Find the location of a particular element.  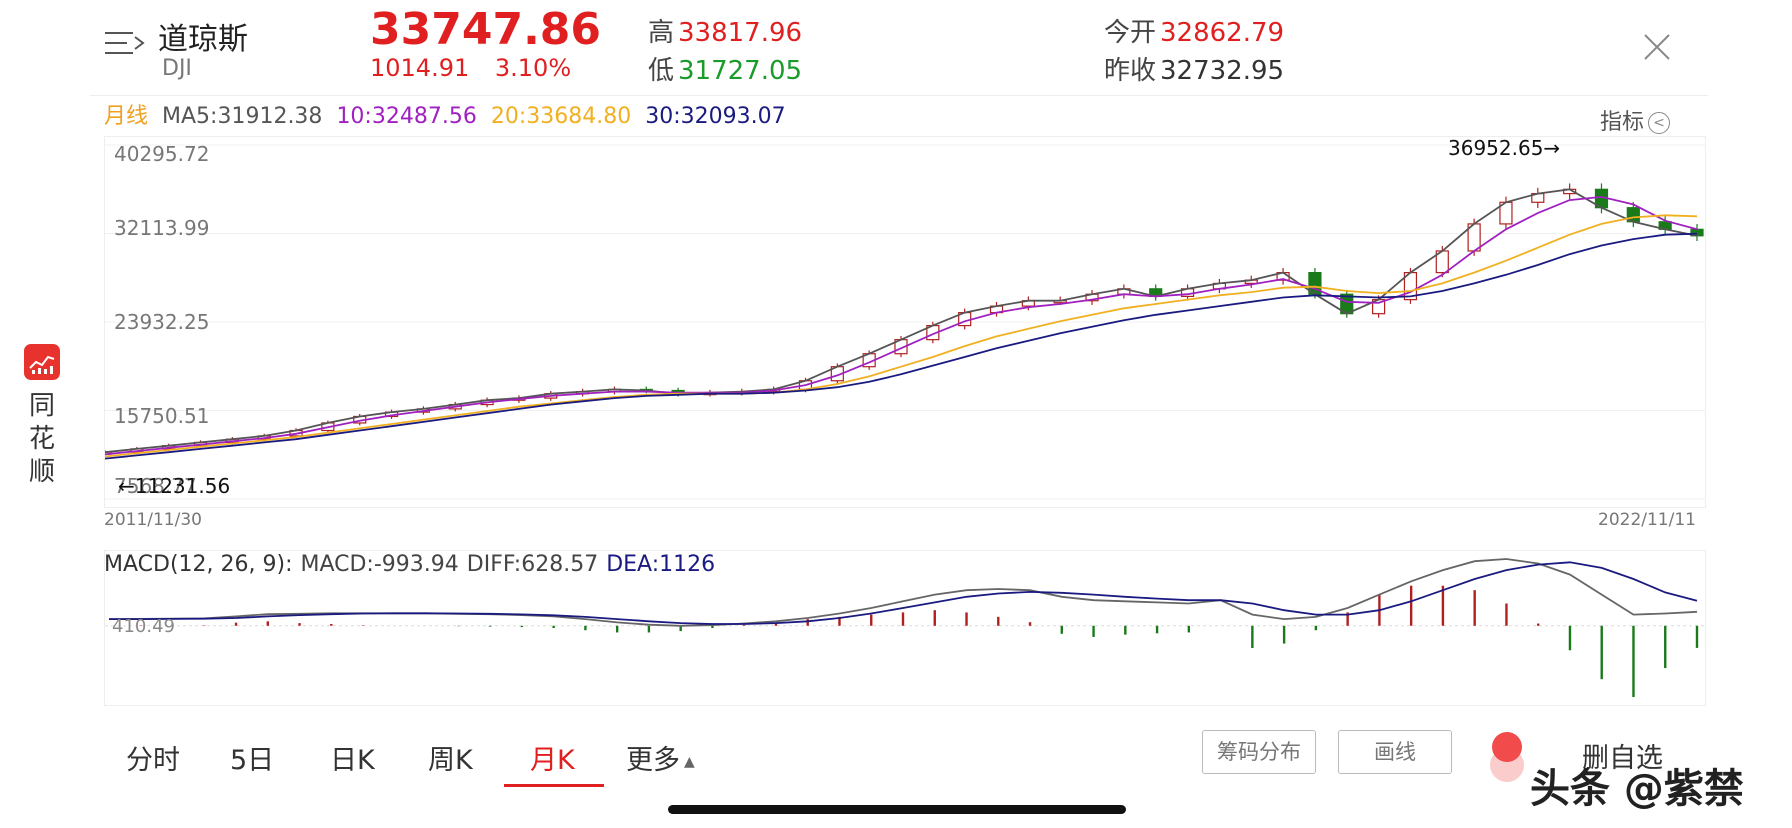

macd-chart-svg is located at coordinates (905, 627).